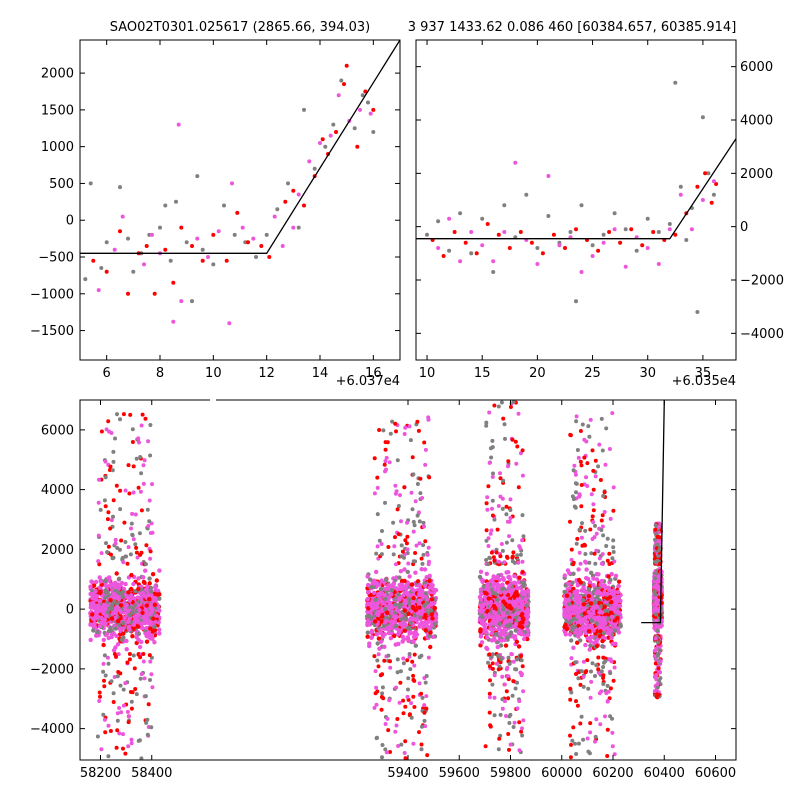  What do you see at coordinates (240, 147) in the screenshot?
I see `plot1-model-line` at bounding box center [240, 147].